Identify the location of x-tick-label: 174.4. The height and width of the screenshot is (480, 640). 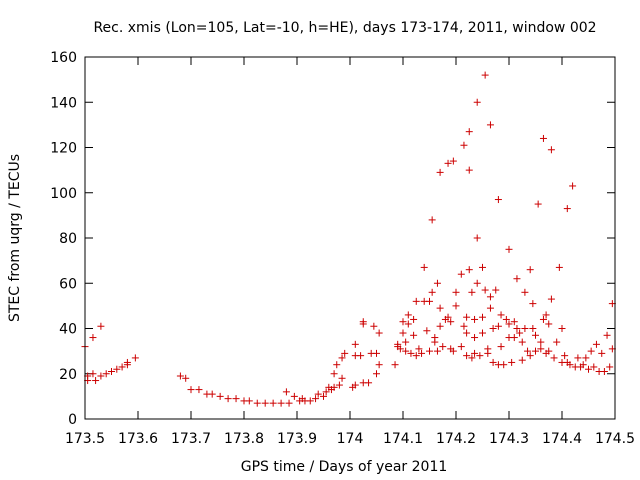
(562, 439).